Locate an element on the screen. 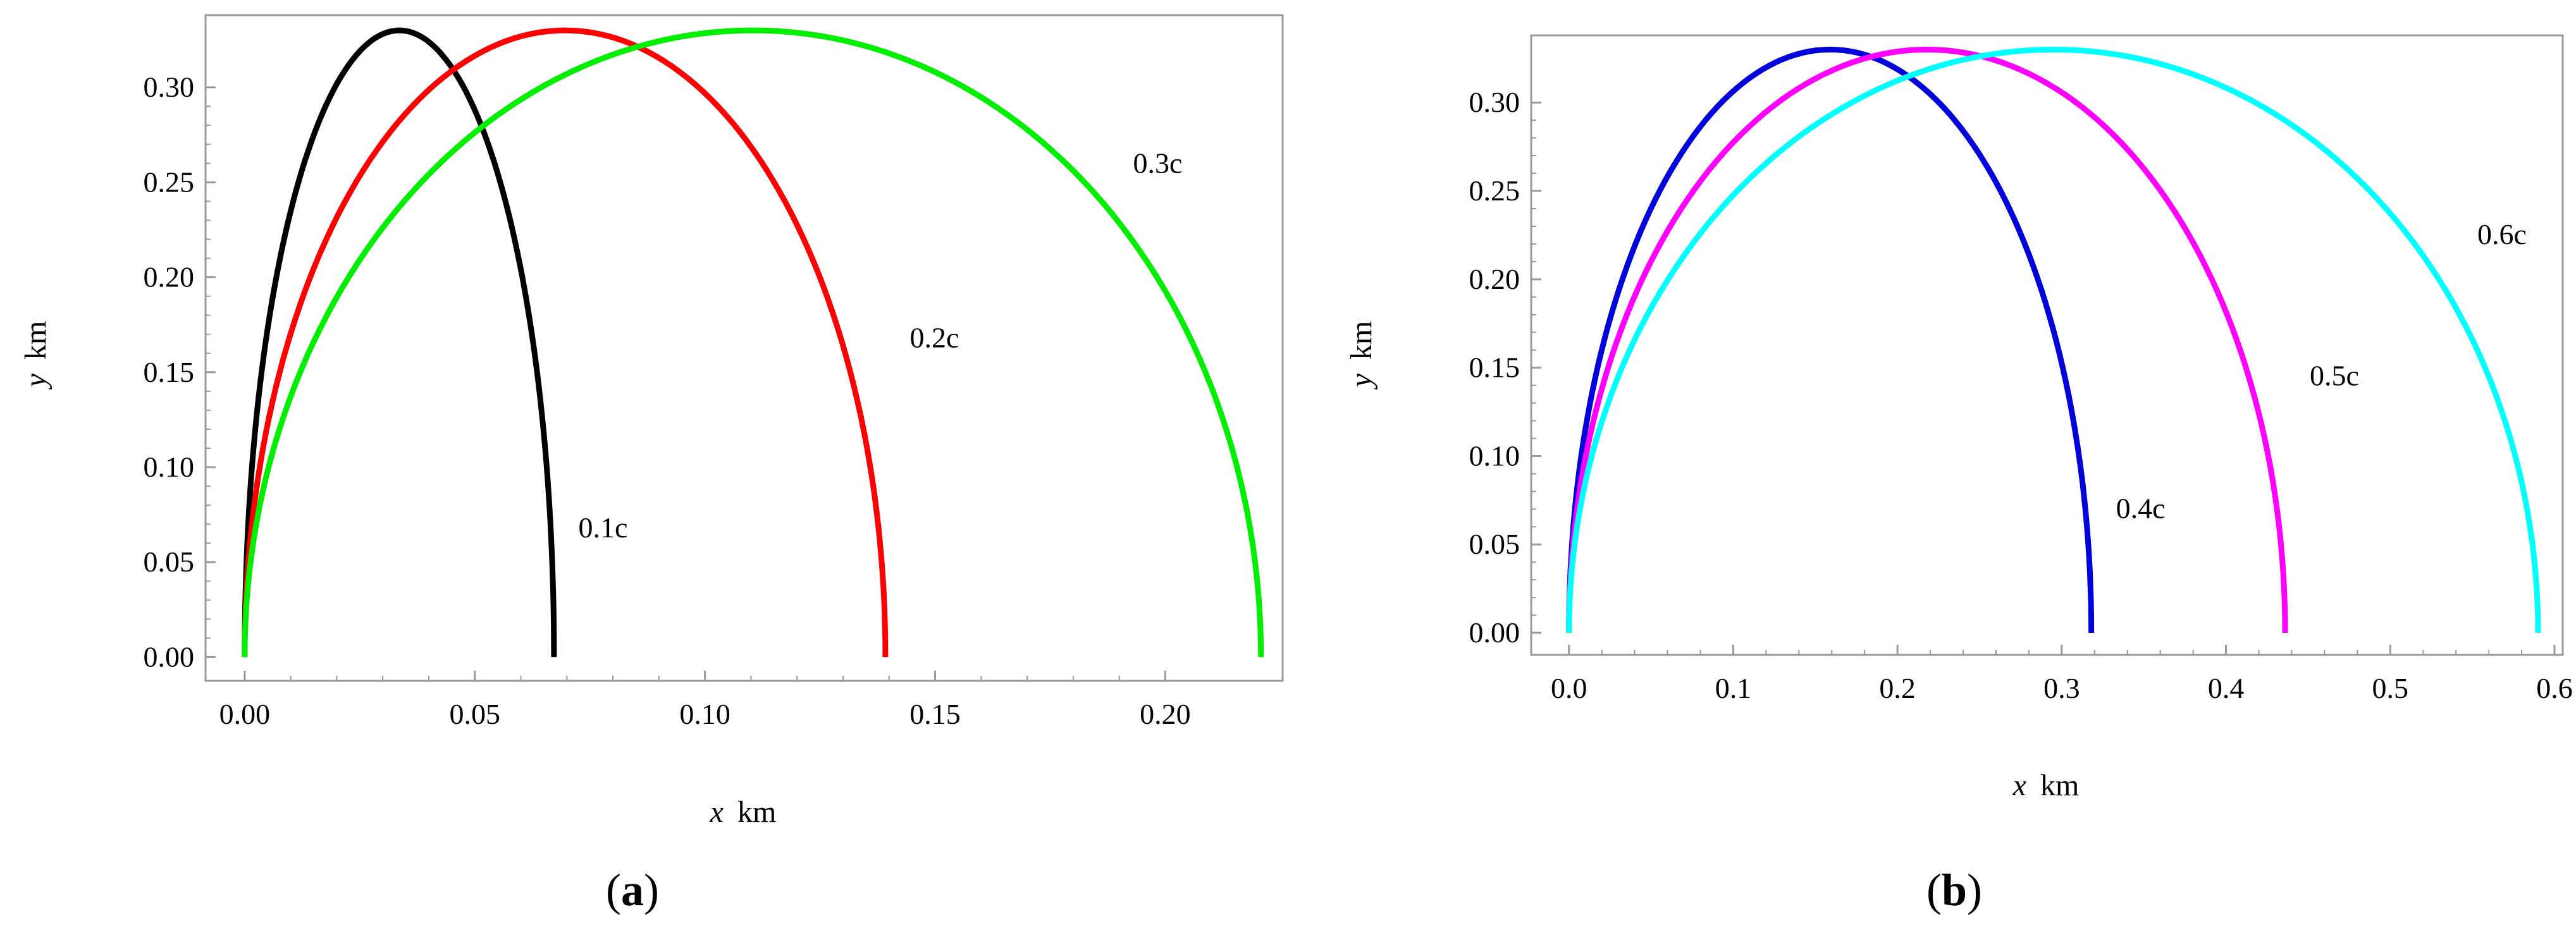  panel-label-b: (b) is located at coordinates (1954, 890).